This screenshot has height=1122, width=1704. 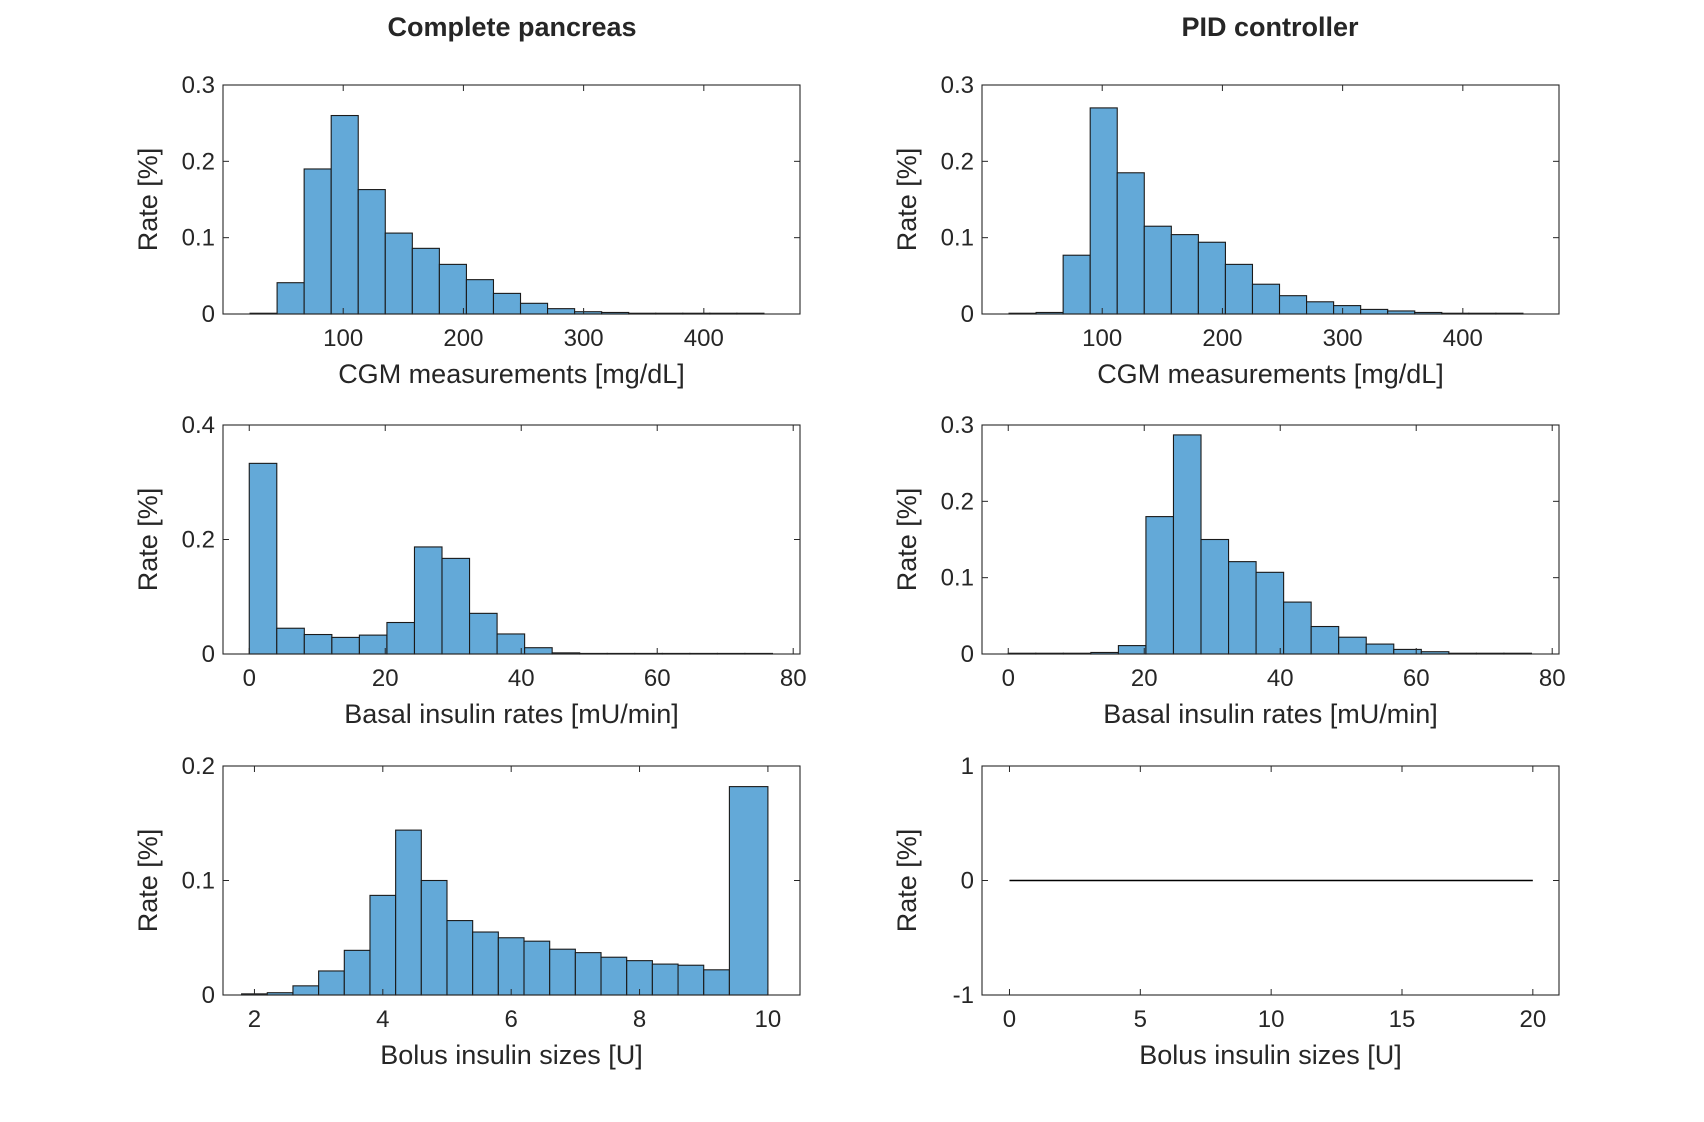 I want to click on x-tick-label: 5, so click(x=1140, y=1019).